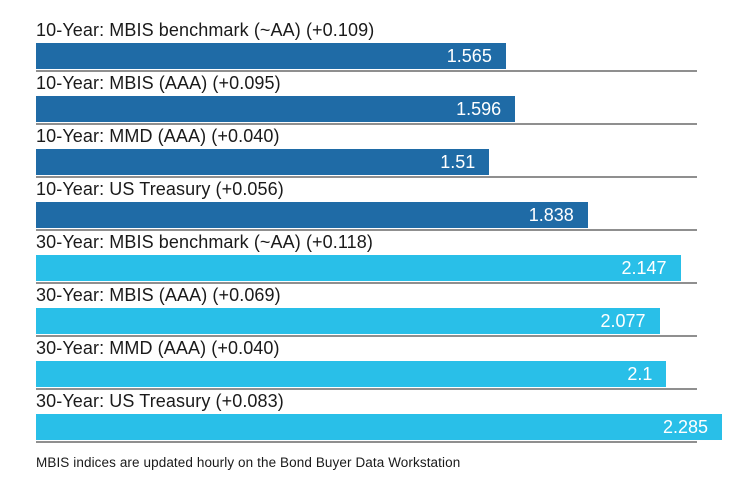 This screenshot has width=740, height=490. Describe the element at coordinates (479, 108) in the screenshot. I see `bar-value: 1.596` at that location.